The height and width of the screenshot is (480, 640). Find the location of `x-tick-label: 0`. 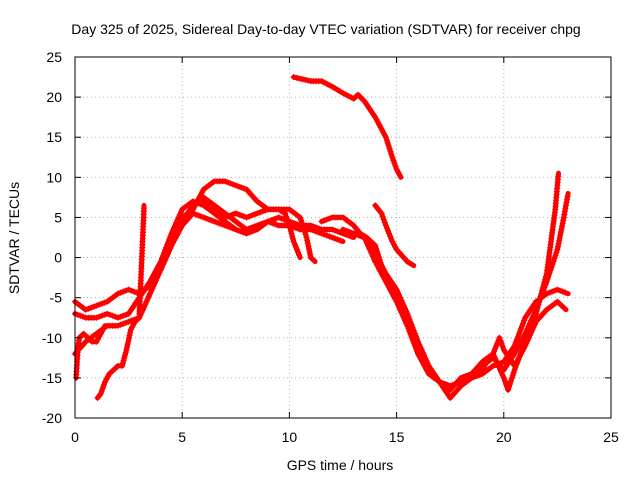

x-tick-label: 0 is located at coordinates (75, 437).